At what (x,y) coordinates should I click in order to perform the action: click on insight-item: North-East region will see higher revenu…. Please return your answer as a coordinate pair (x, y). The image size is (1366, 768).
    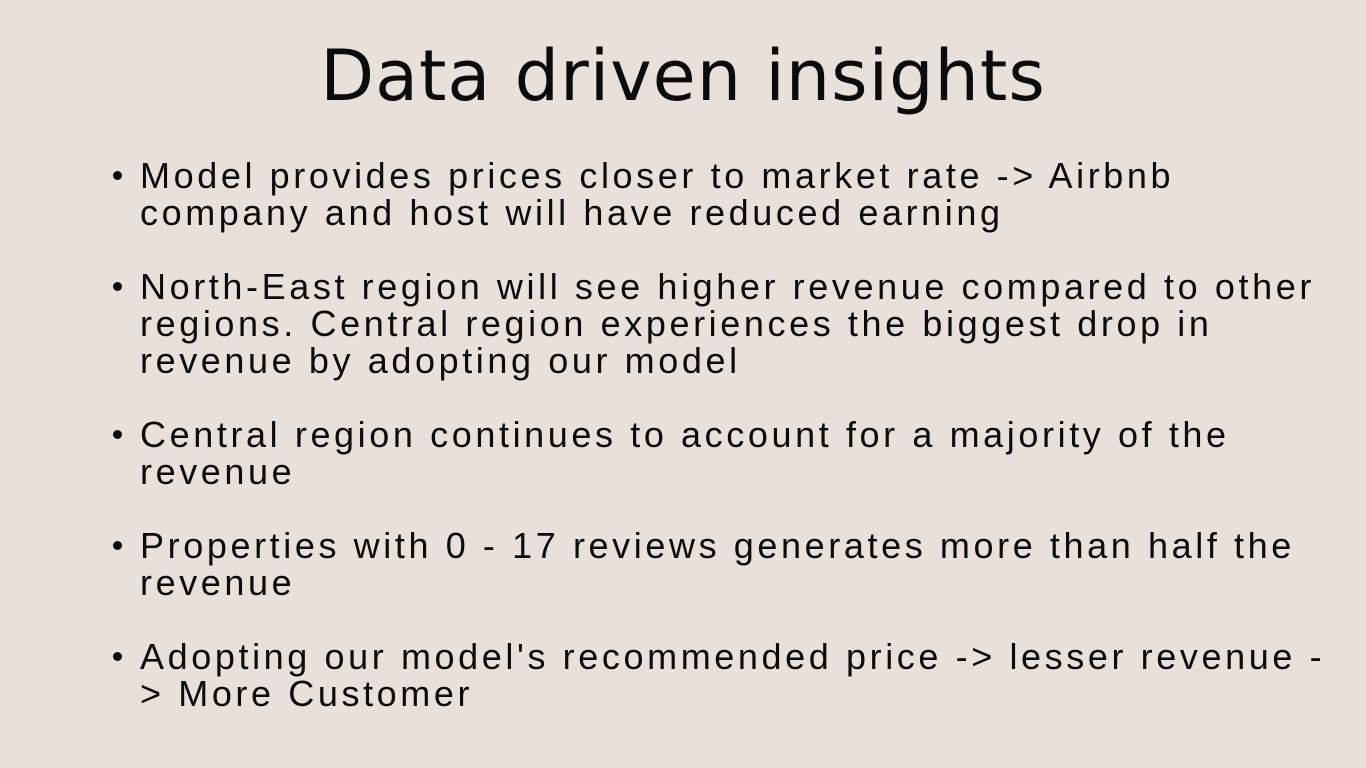
    Looking at the image, I should click on (721, 323).